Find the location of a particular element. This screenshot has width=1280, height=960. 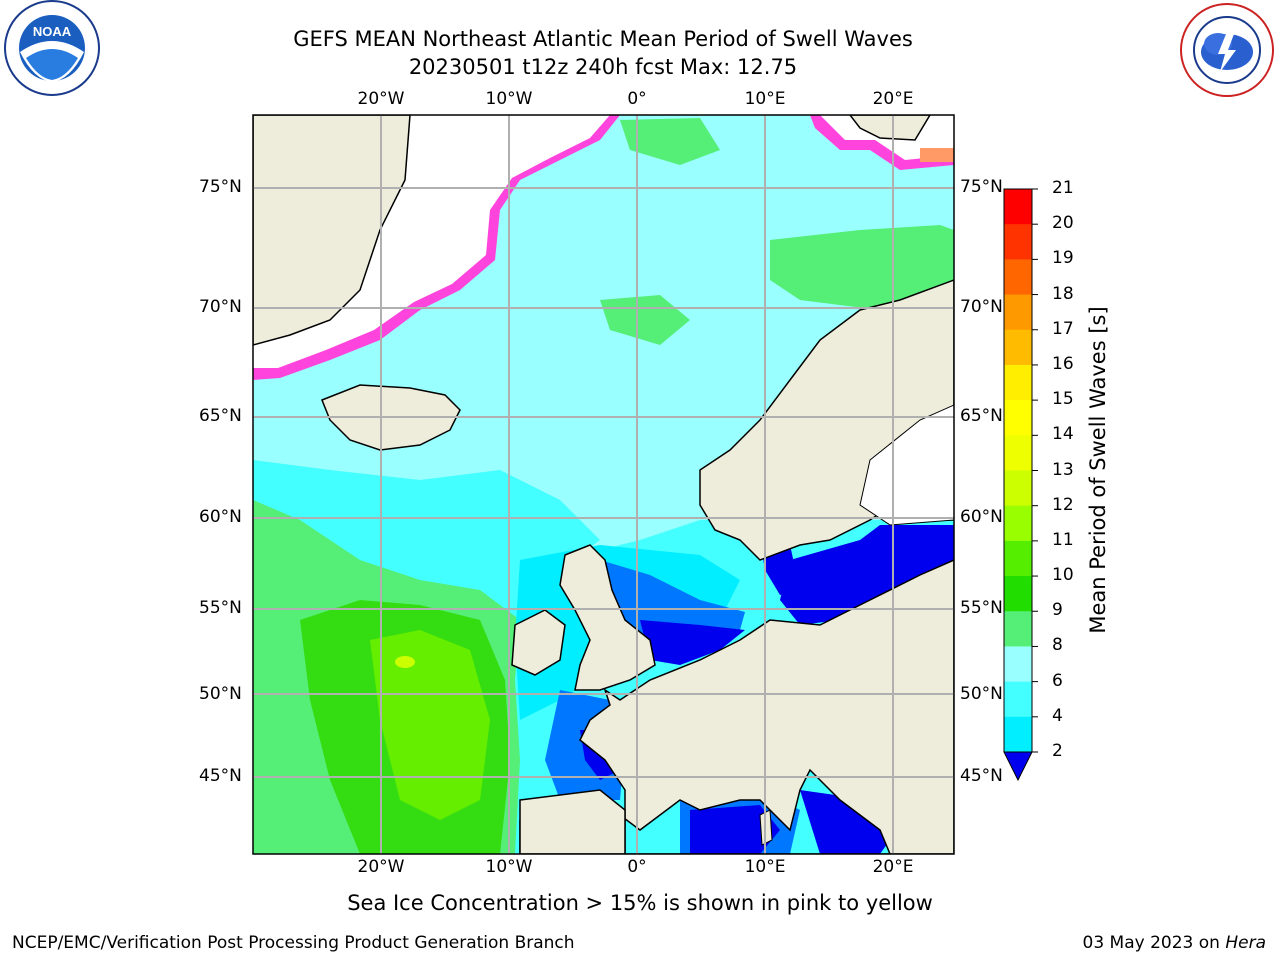

lat-label-left: 45°N is located at coordinates (220, 776).